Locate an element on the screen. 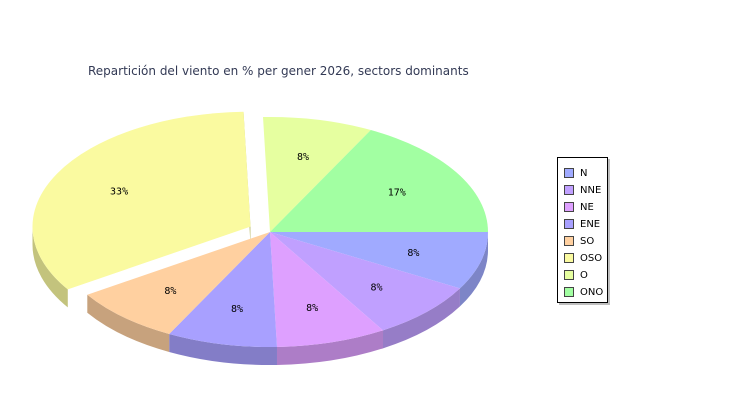 This screenshot has height=404, width=750. data-label-ene: 8% is located at coordinates (237, 309).